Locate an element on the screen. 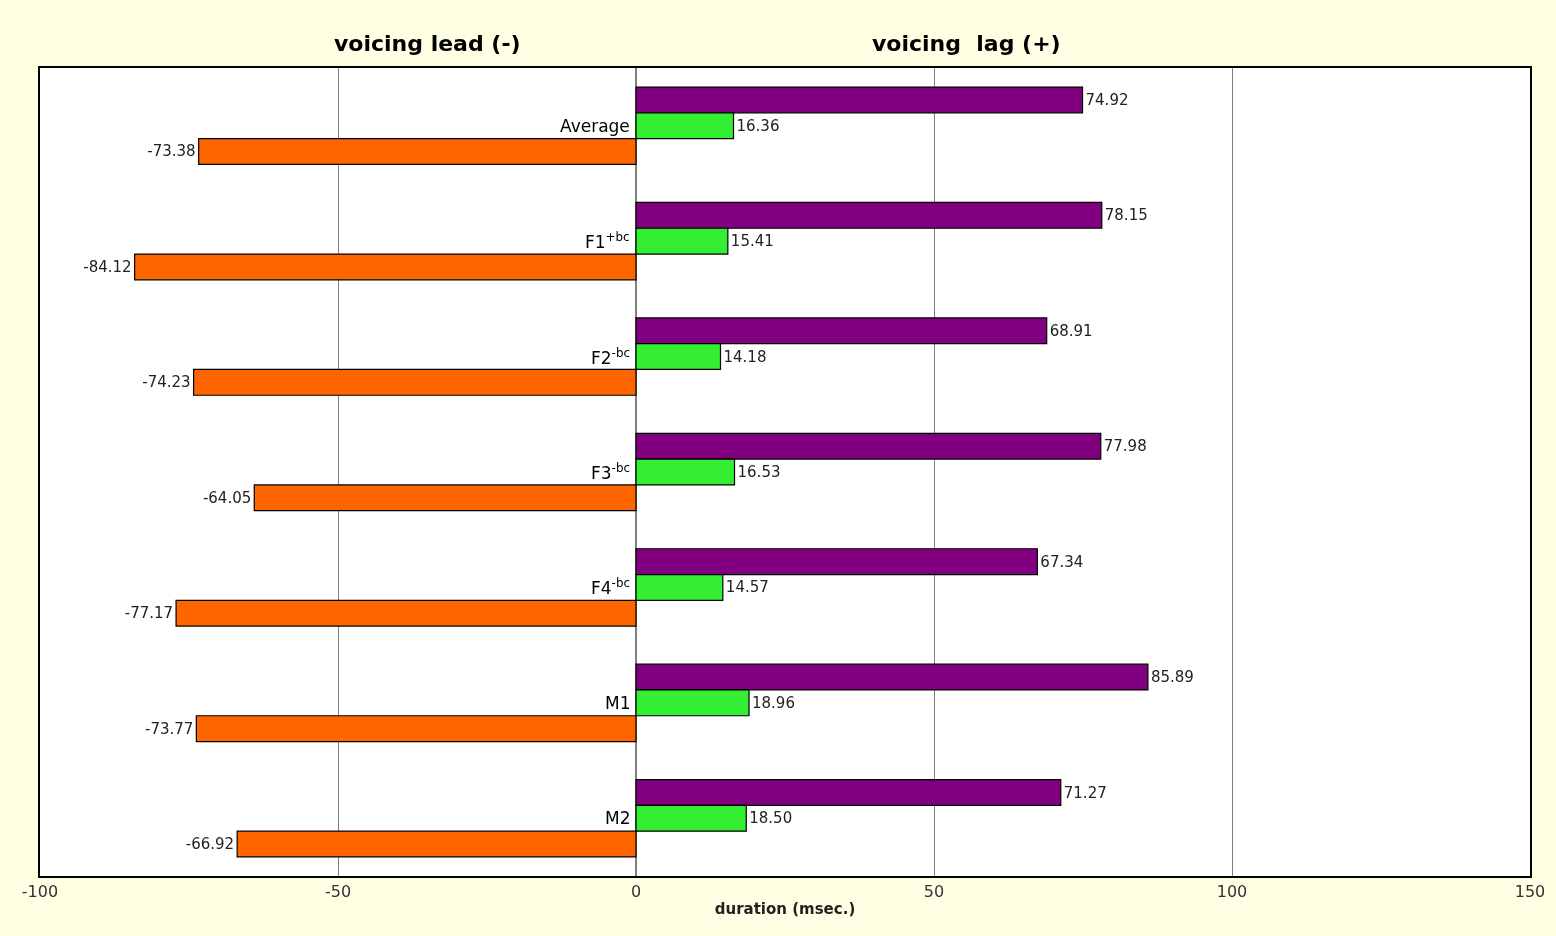 The width and height of the screenshot is (1556, 936). x-tick-label: 100 is located at coordinates (1232, 891).